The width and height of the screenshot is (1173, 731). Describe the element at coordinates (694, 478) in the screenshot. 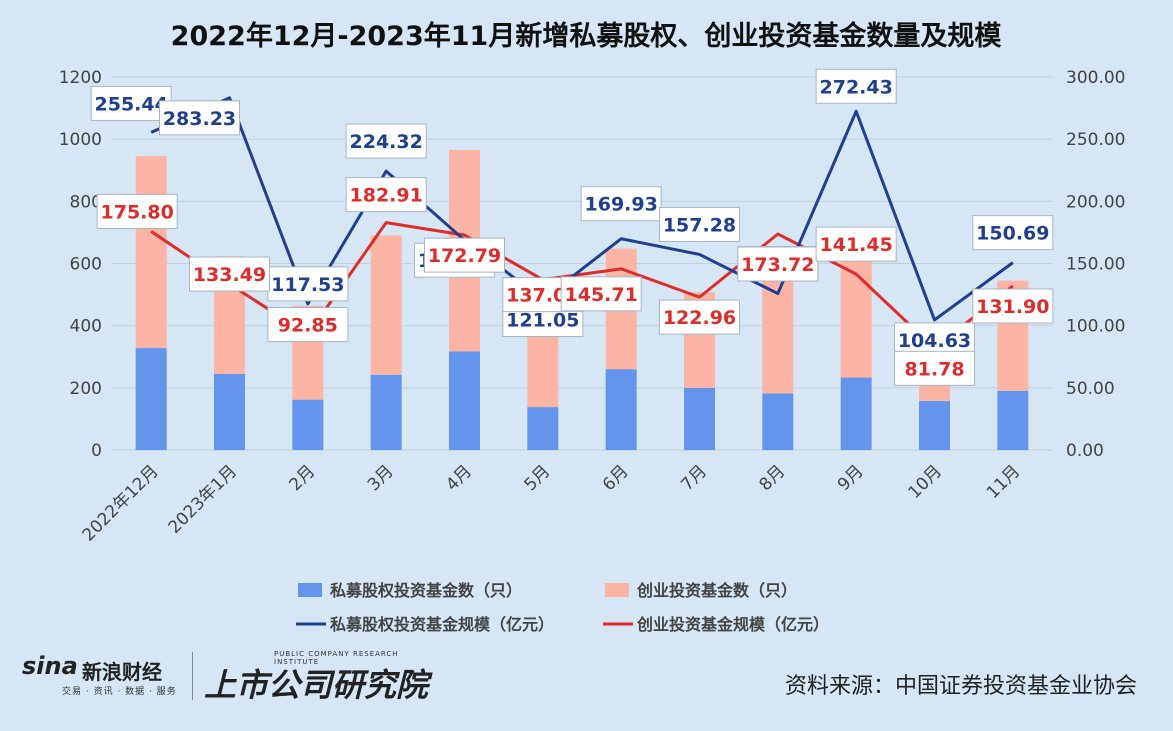

I see `x-axis-tick: 7月` at that location.